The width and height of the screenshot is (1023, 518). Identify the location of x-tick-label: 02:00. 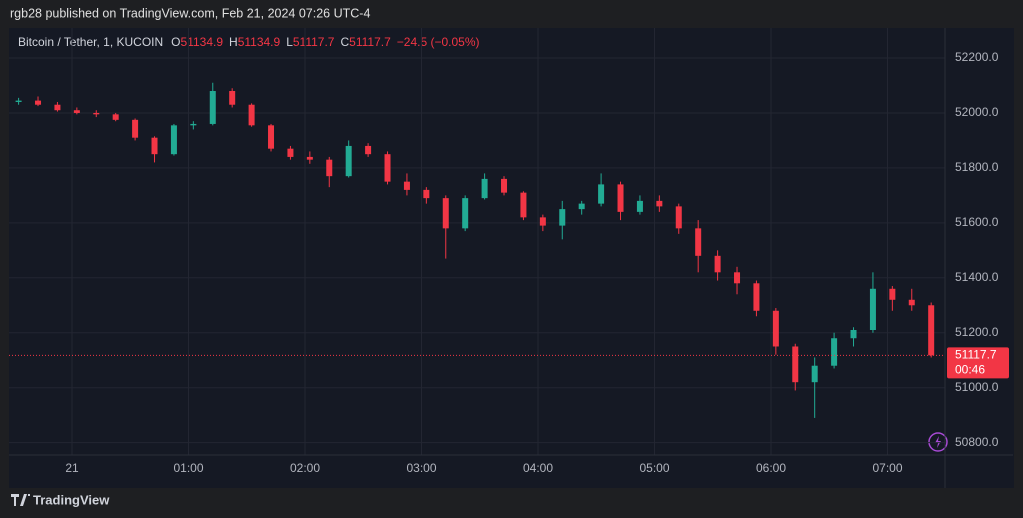
(305, 468).